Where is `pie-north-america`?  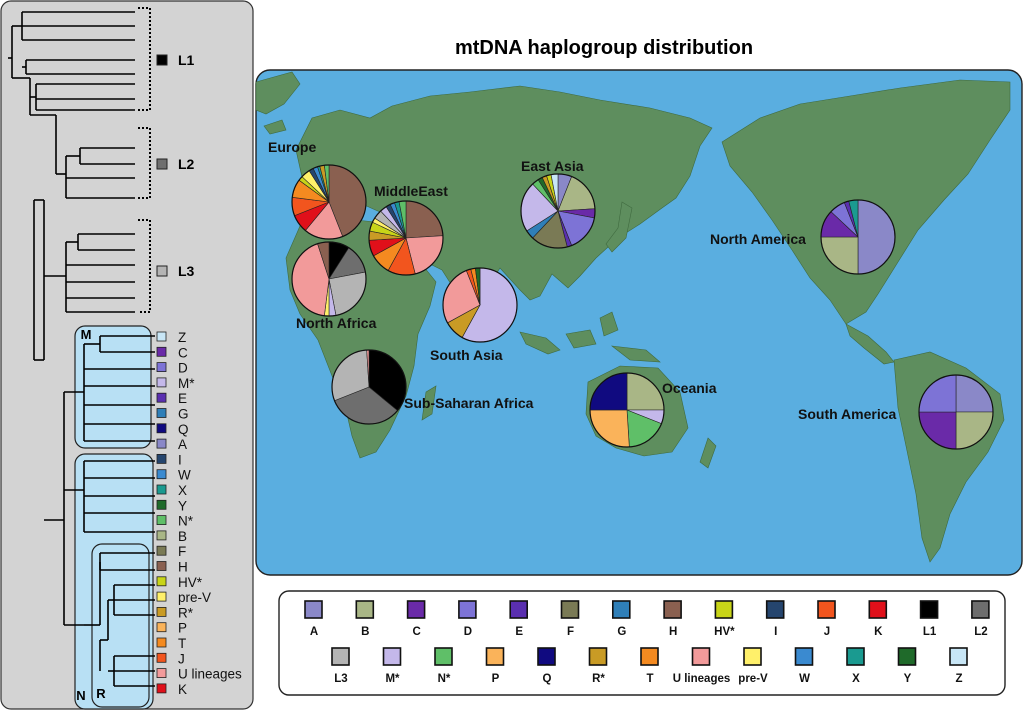
pie-north-america is located at coordinates (858, 237).